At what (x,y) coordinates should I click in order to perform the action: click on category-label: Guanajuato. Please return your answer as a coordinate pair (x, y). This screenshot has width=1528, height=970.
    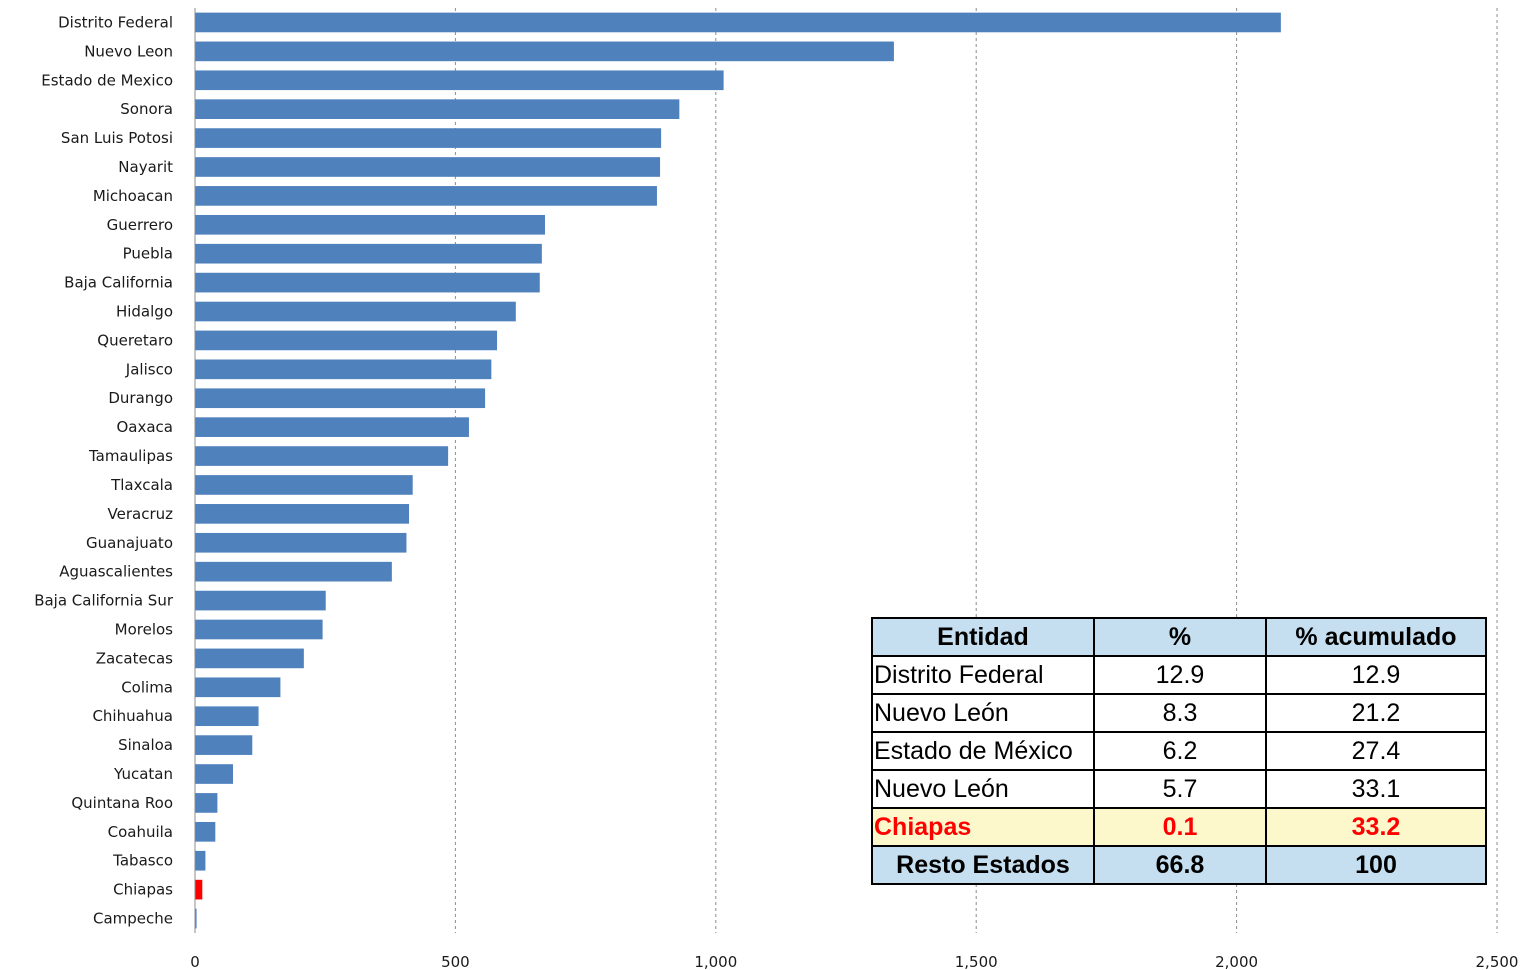
    Looking at the image, I should click on (129, 543).